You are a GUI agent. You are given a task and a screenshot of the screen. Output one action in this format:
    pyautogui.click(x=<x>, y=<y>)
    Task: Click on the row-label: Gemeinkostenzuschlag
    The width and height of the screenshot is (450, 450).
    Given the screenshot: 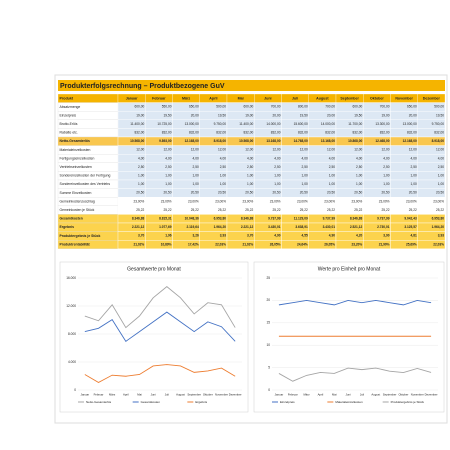 What is the action you would take?
    pyautogui.click(x=77, y=201)
    